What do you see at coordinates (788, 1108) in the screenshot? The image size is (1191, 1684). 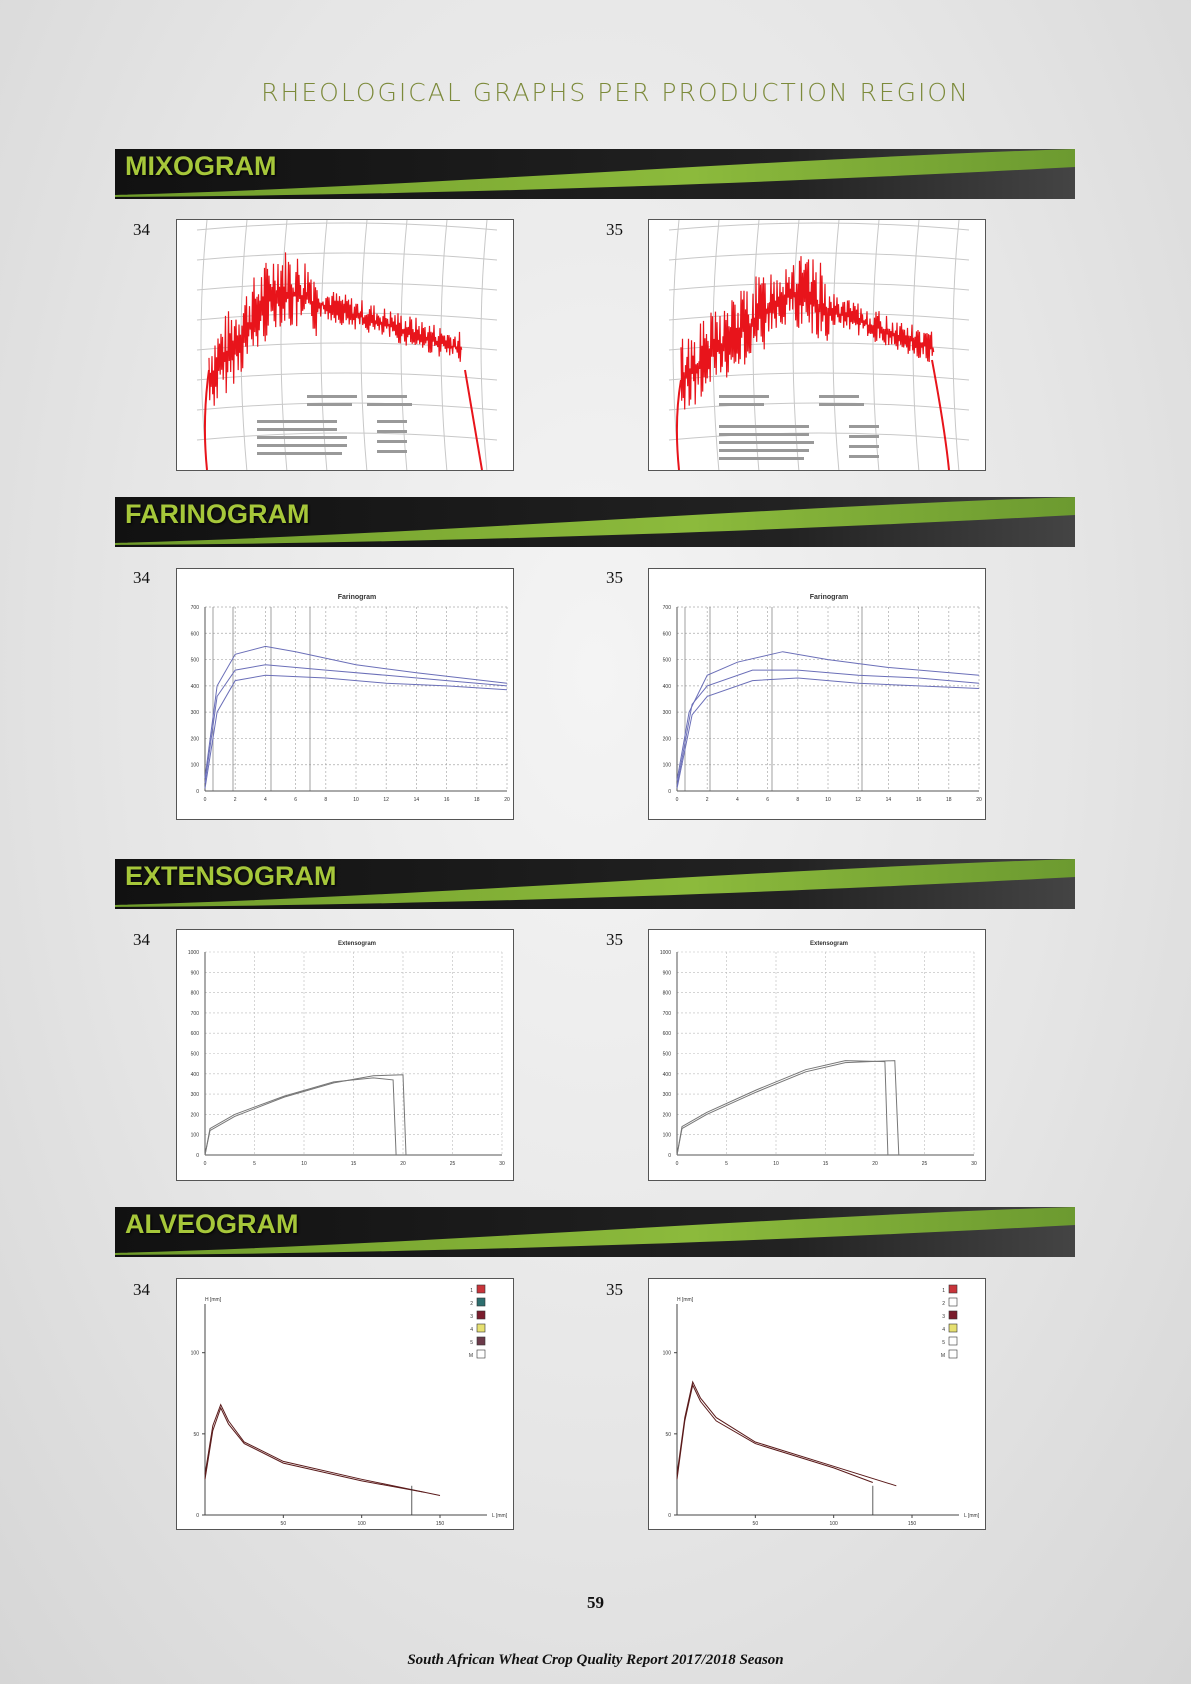 I see `extensogram-curve` at bounding box center [788, 1108].